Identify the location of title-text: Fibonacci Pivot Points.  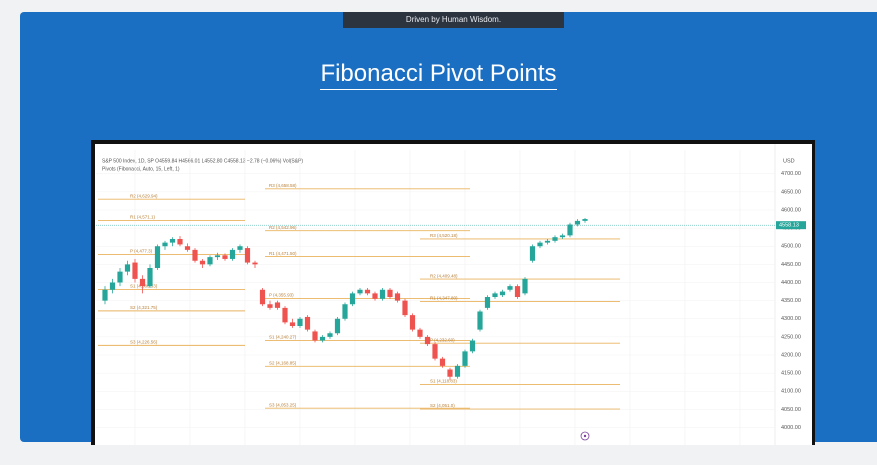
(438, 75).